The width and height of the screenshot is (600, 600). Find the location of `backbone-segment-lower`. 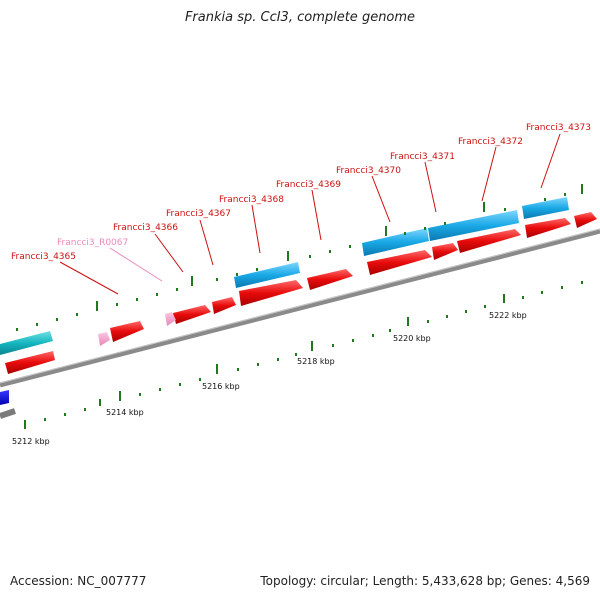

backbone-segment-lower is located at coordinates (8, 413).